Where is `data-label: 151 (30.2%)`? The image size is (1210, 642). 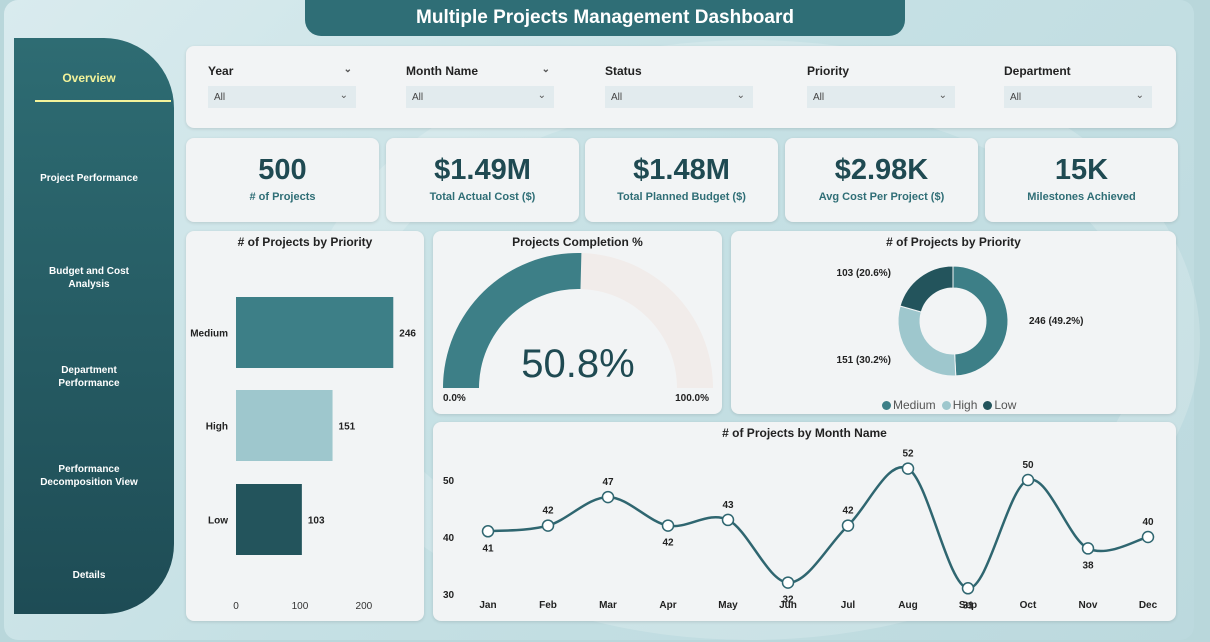
data-label: 151 (30.2%) is located at coordinates (864, 360).